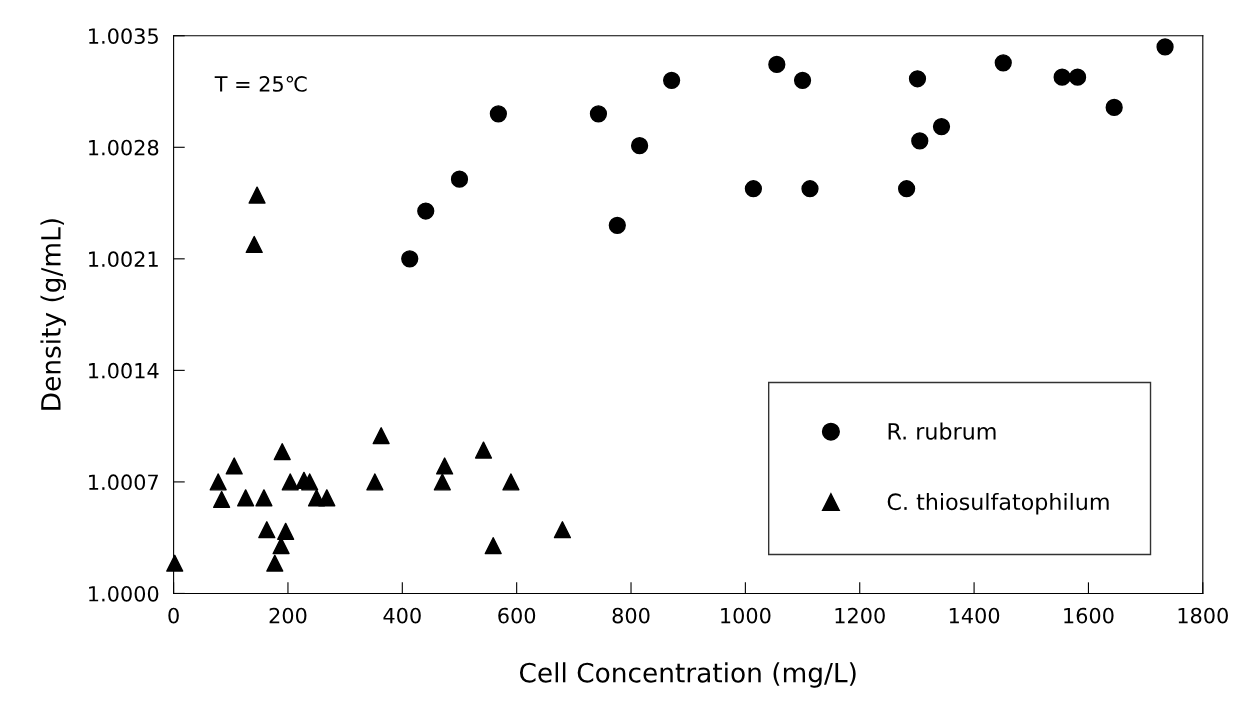  Describe the element at coordinates (53, 314) in the screenshot. I see `y-axis-title: Density (g/mL)` at that location.